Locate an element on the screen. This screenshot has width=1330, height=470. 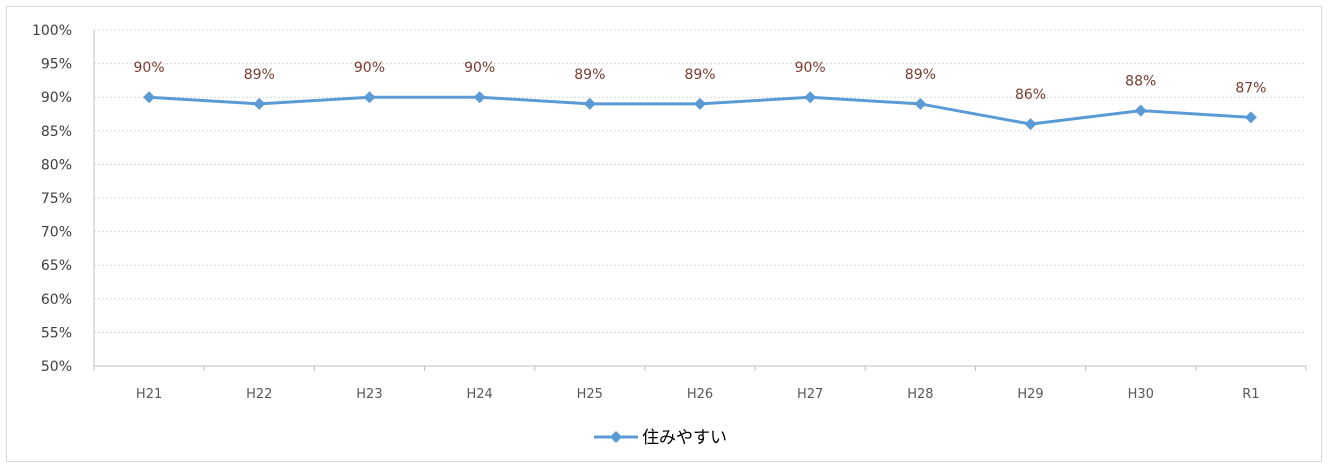
y-tick-label: 80% is located at coordinates (56, 165).